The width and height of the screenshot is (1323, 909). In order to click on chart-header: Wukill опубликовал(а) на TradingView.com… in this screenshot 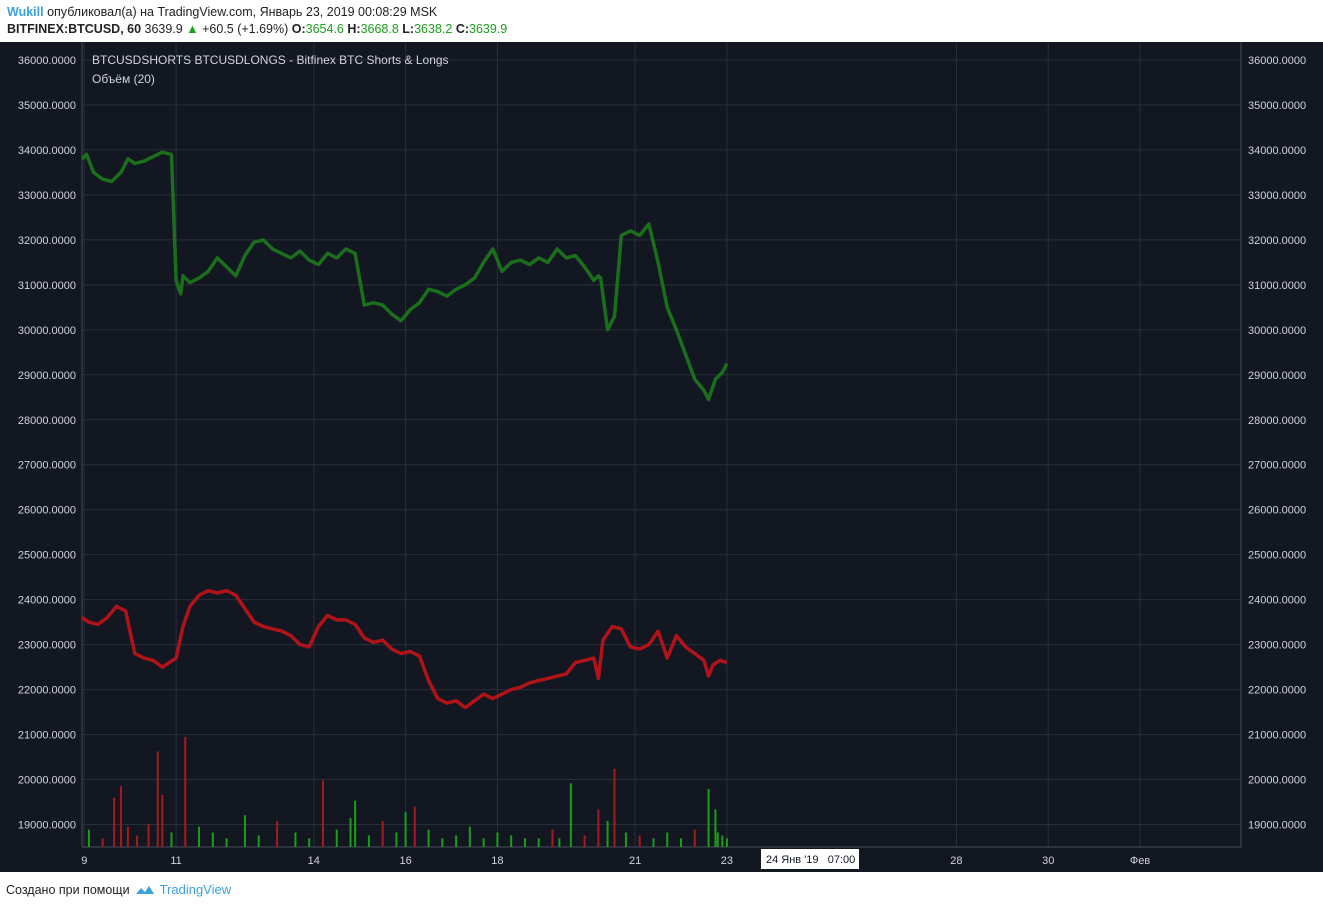, I will do `click(257, 21)`.